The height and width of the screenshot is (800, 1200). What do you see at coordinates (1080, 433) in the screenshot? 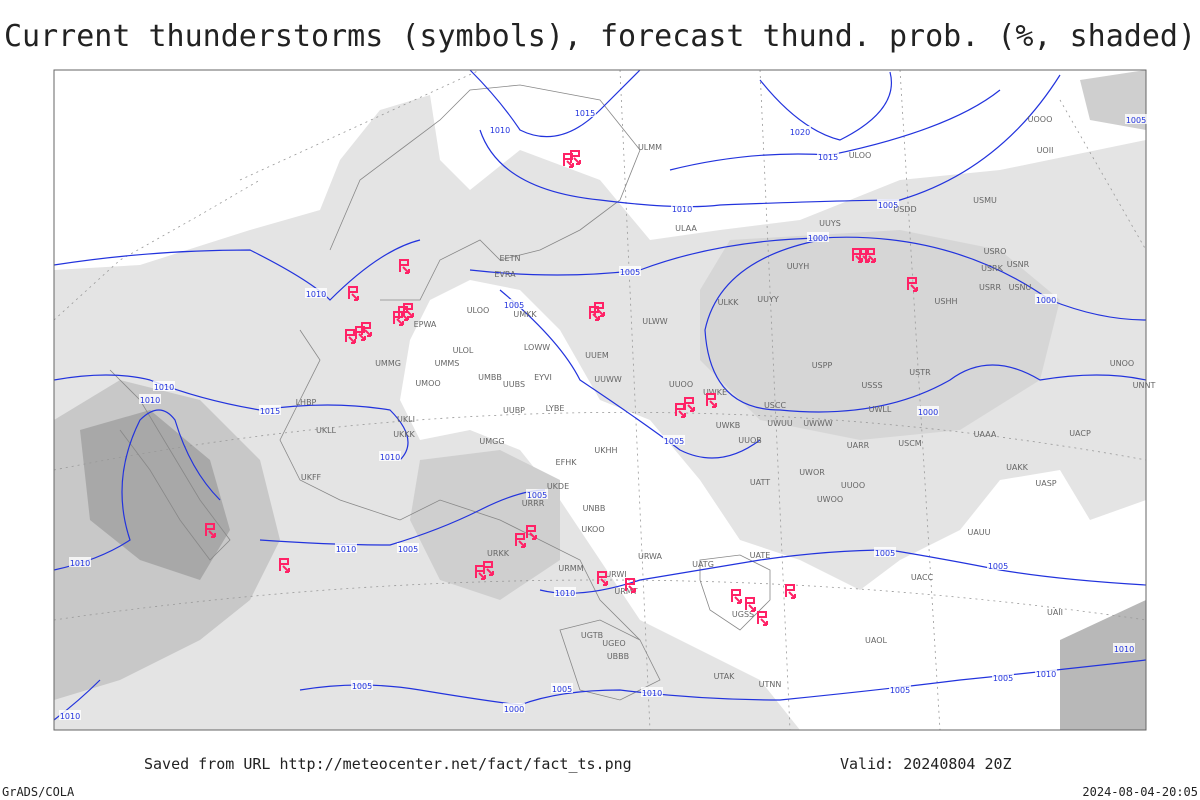
I see `station-label: UACP` at bounding box center [1080, 433].